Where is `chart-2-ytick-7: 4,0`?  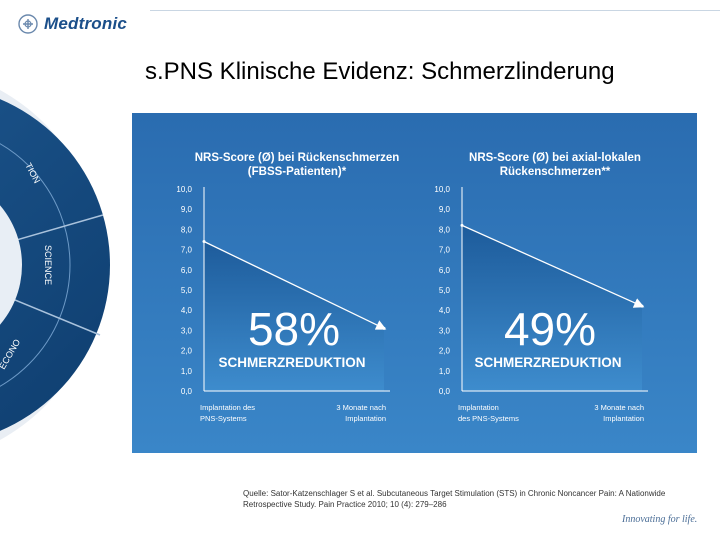 chart-2-ytick-7: 4,0 is located at coordinates (445, 310).